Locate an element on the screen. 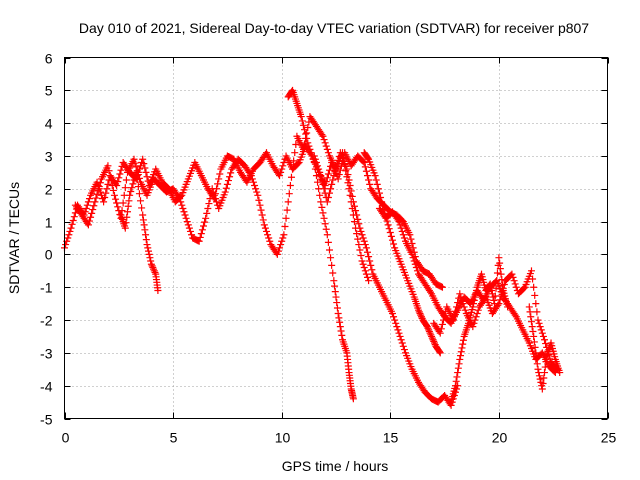 Image resolution: width=640 pixels, height=480 pixels. y-tick-label: -4 is located at coordinates (46, 387).